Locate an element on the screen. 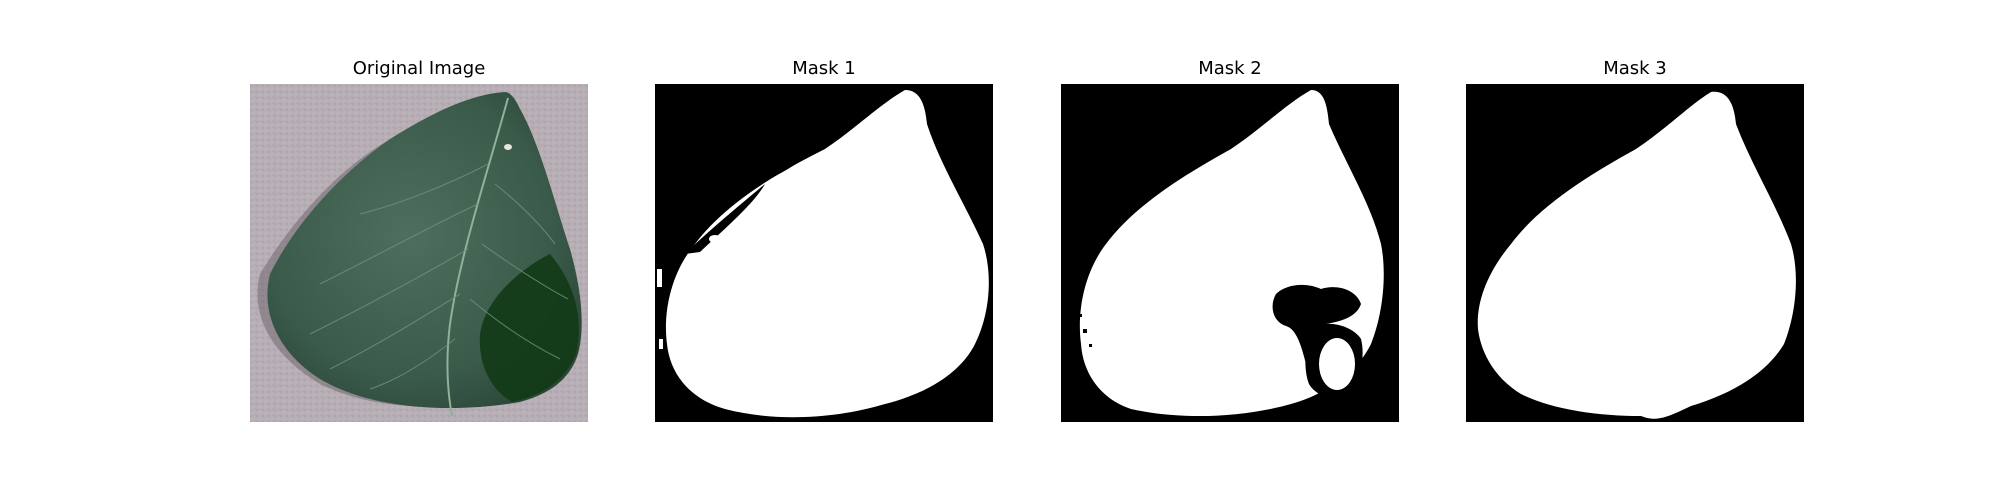 The height and width of the screenshot is (500, 2000). mask-3-holes is located at coordinates (1636, 127).